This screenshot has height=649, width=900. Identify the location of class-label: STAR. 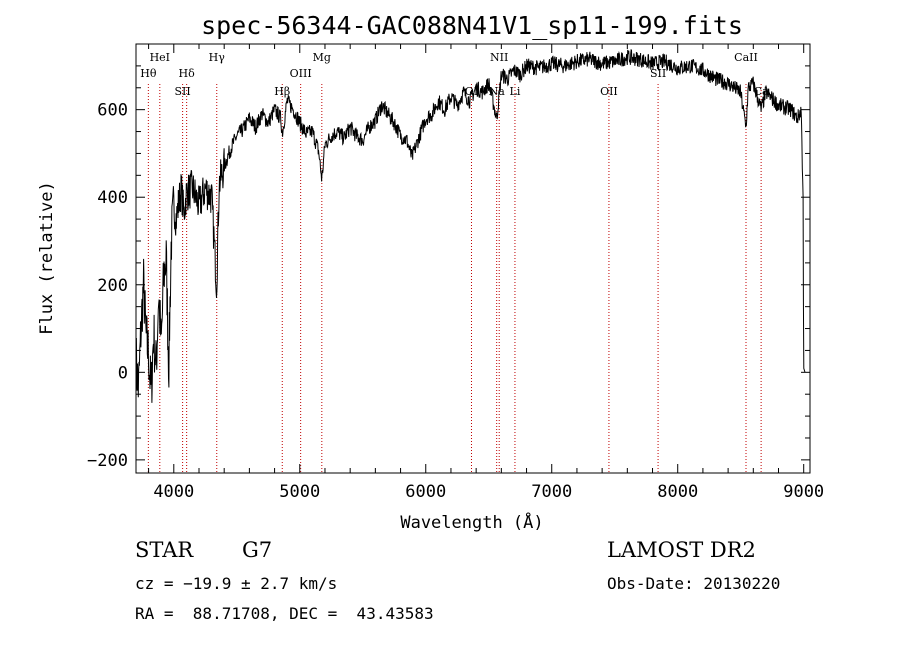
(164, 550).